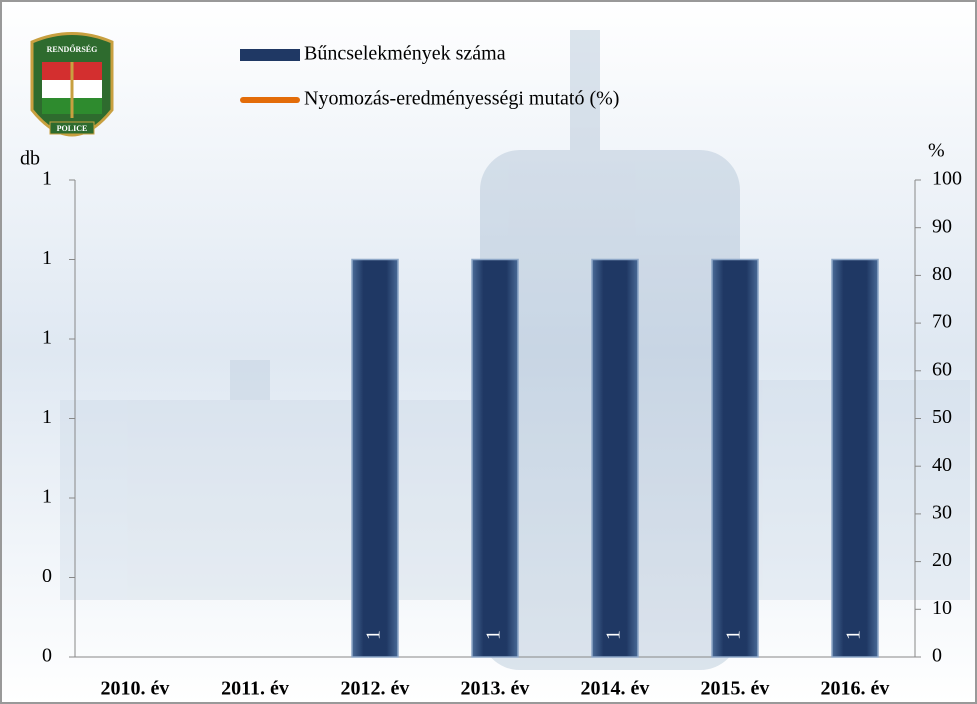  What do you see at coordinates (942, 512) in the screenshot?
I see `y2-tick-label: 30` at bounding box center [942, 512].